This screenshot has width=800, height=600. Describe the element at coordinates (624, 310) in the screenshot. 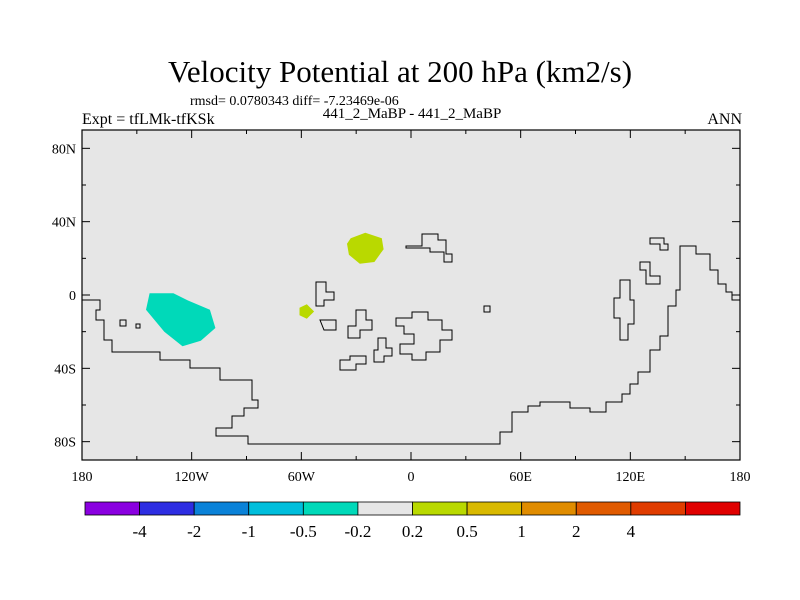

I see `coastline-indonesia` at that location.